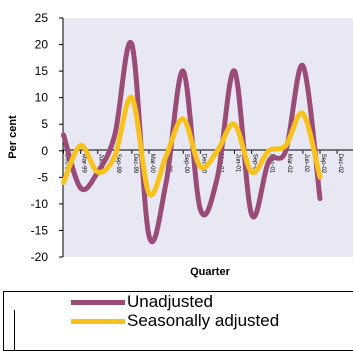  Describe the element at coordinates (323, 164) in the screenshot. I see `x-tick-label: Sep-02` at that location.